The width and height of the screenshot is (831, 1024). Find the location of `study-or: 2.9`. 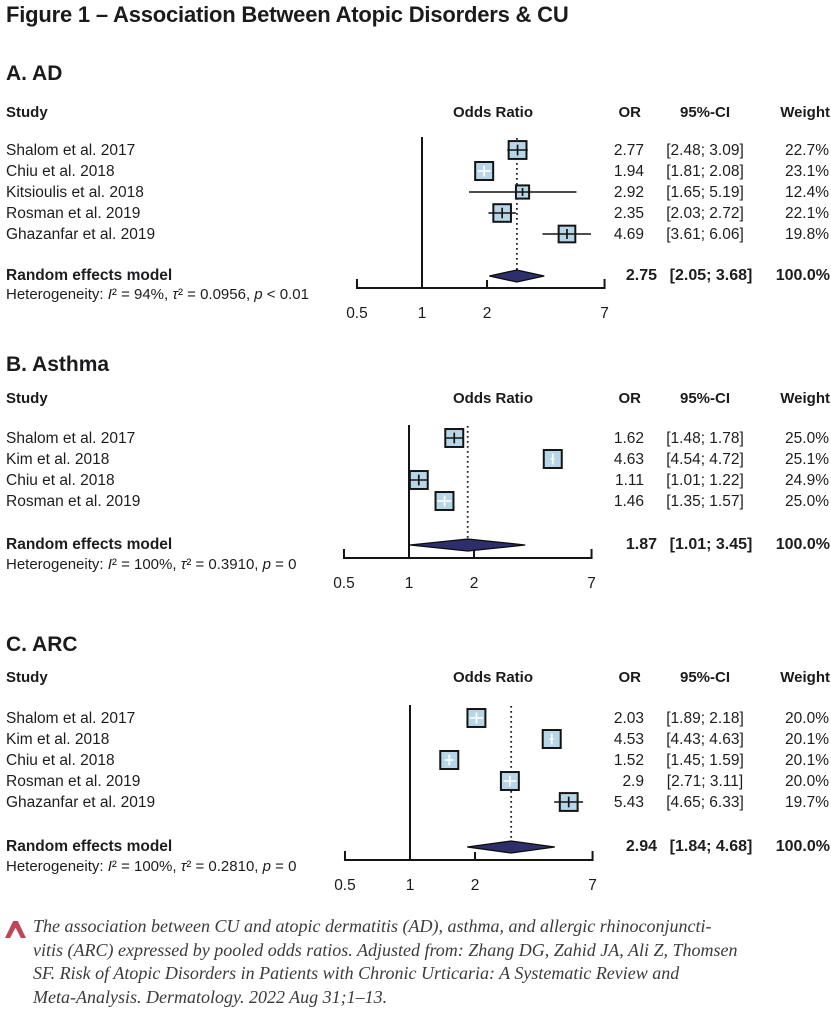

study-or: 2.9 is located at coordinates (633, 781).